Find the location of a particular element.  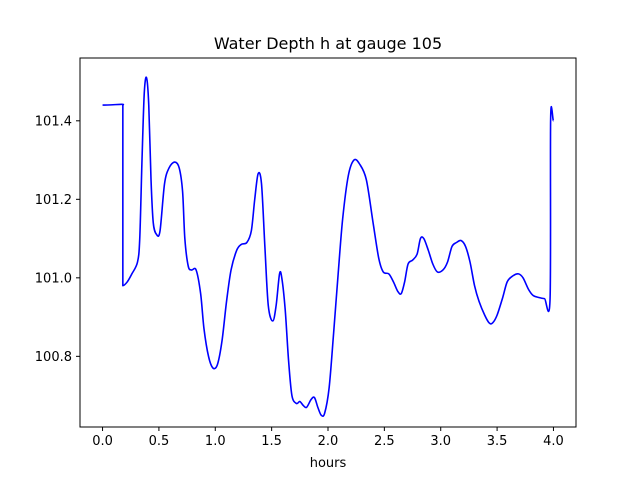

y-tick-label: 100.8 is located at coordinates (53, 357).